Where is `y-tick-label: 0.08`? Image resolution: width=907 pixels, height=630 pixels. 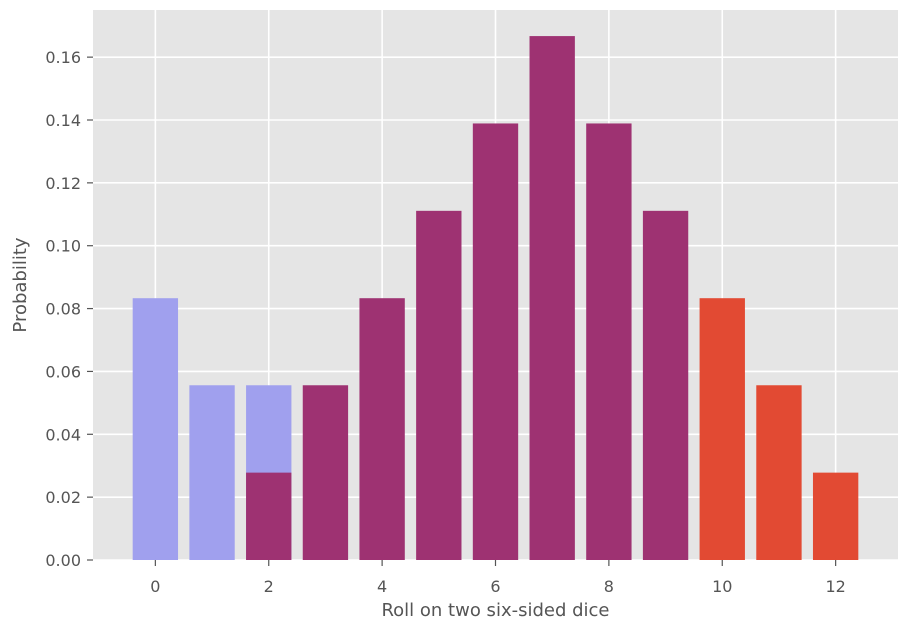
y-tick-label: 0.08 is located at coordinates (63, 309).